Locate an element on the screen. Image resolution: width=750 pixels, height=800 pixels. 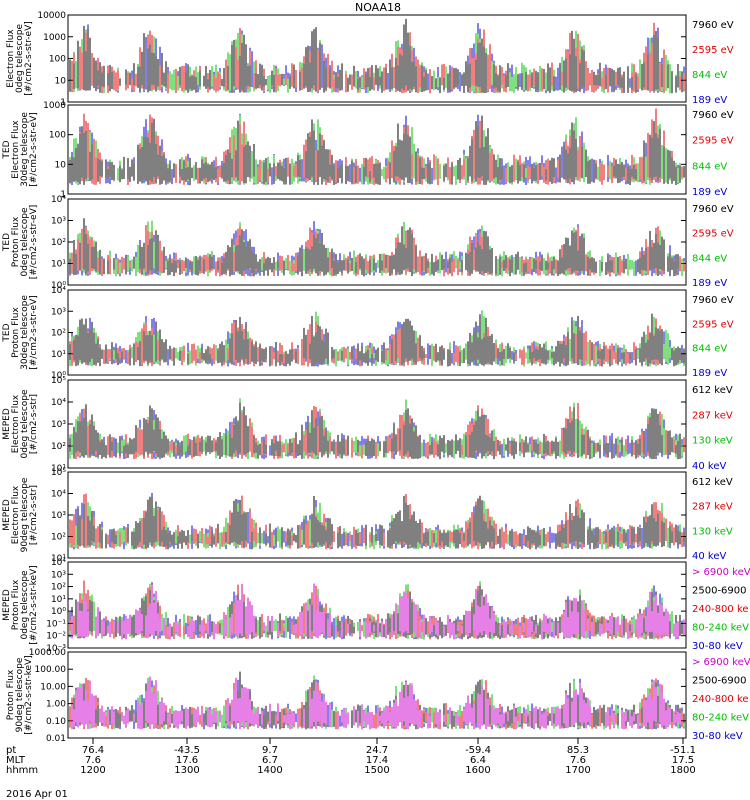
y-tick-label: 1000 is located at coordinates (54, 106).